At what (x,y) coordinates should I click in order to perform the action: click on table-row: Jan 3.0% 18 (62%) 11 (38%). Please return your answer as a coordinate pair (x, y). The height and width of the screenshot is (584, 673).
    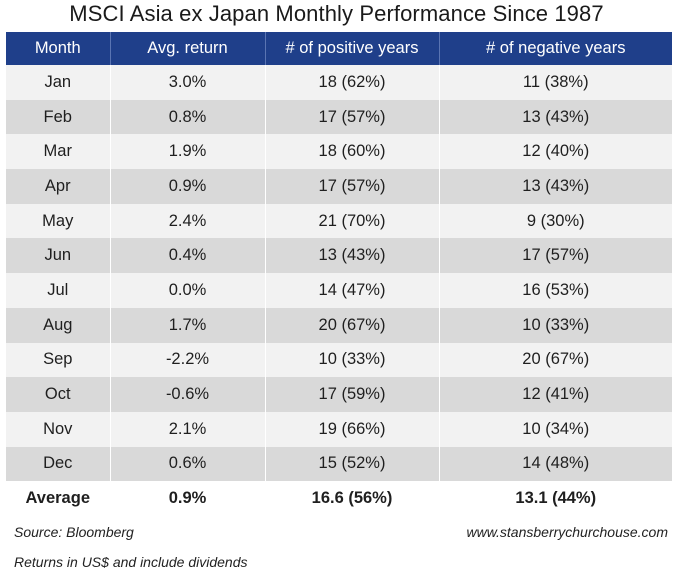
    Looking at the image, I should click on (339, 82).